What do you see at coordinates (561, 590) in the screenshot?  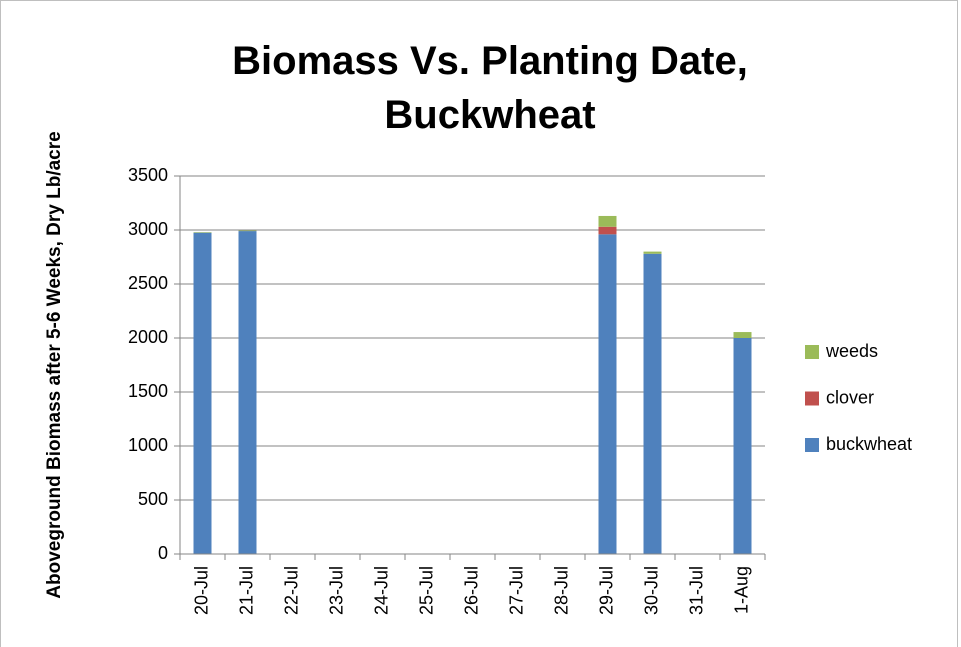 I see `x-tick-label: 28-Jul` at bounding box center [561, 590].